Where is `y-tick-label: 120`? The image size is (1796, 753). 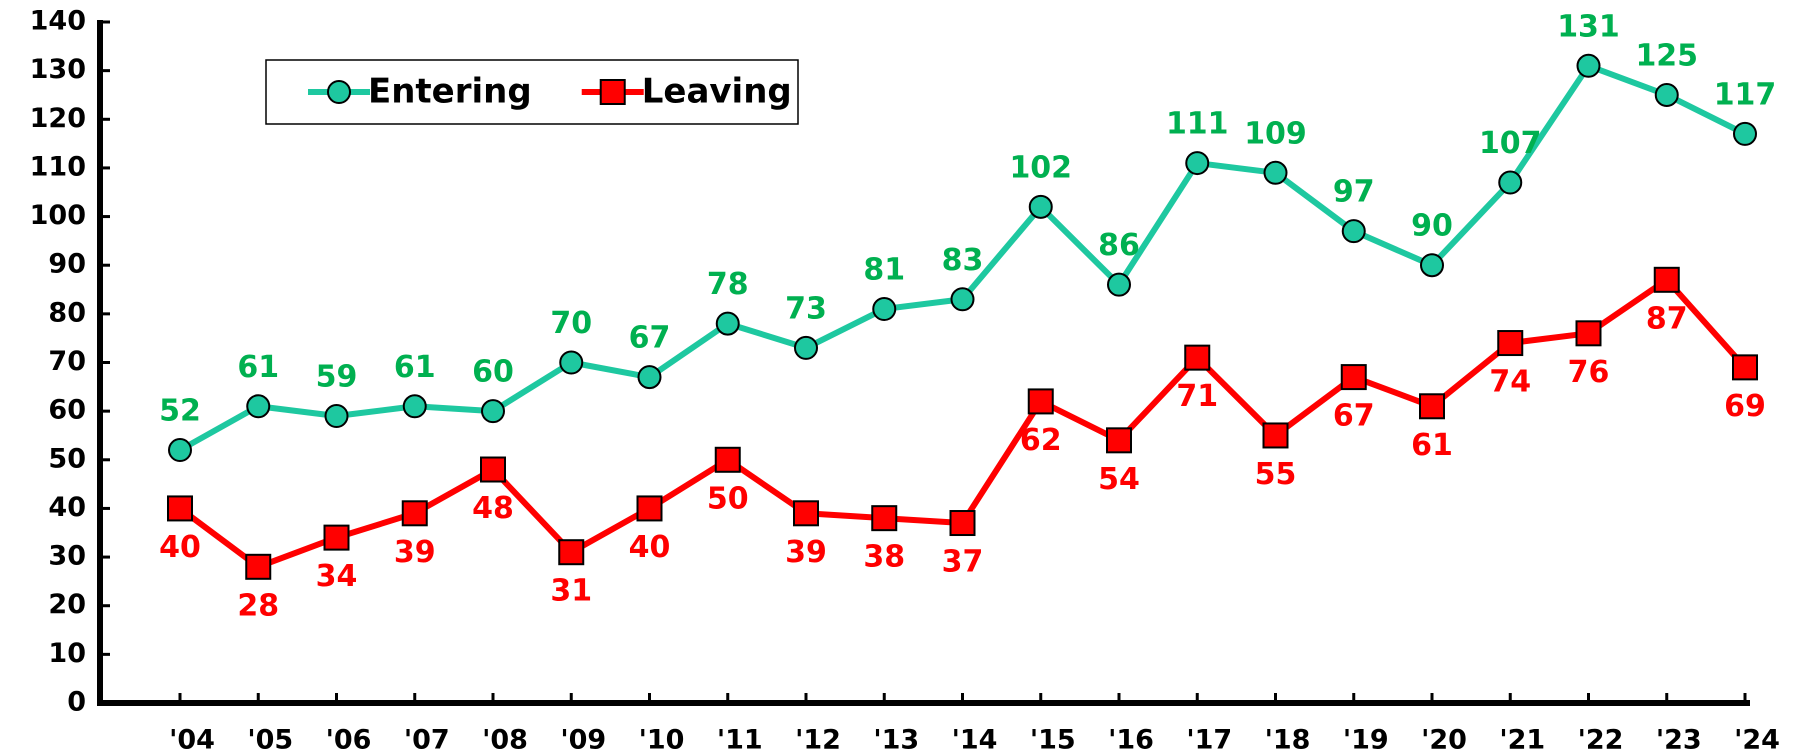 y-tick-label: 120 is located at coordinates (58, 118).